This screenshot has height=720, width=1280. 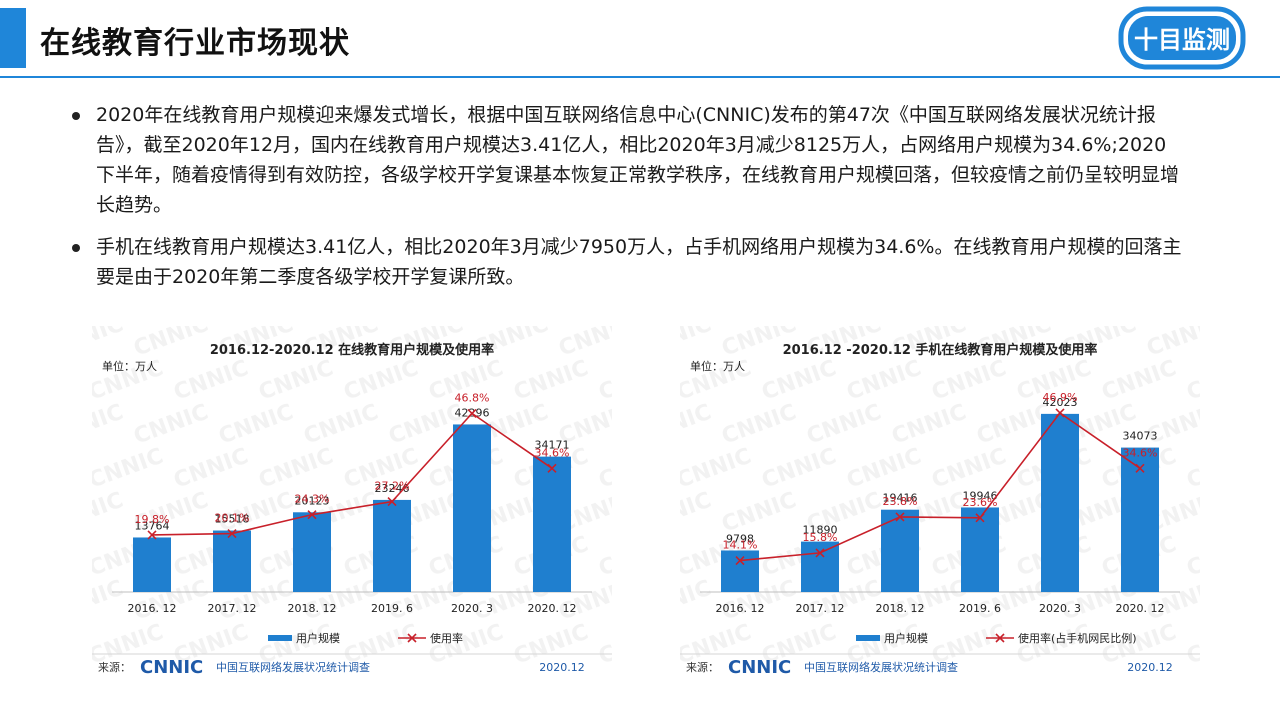 What do you see at coordinates (232, 608) in the screenshot?
I see `x-tick-label: 2017. 12` at bounding box center [232, 608].